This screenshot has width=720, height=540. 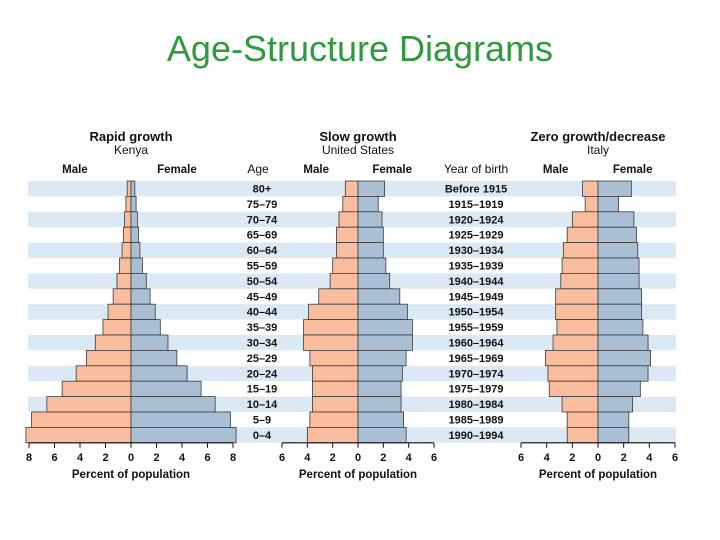 What do you see at coordinates (262, 190) in the screenshot?
I see `age-group-label: 80+` at bounding box center [262, 190].